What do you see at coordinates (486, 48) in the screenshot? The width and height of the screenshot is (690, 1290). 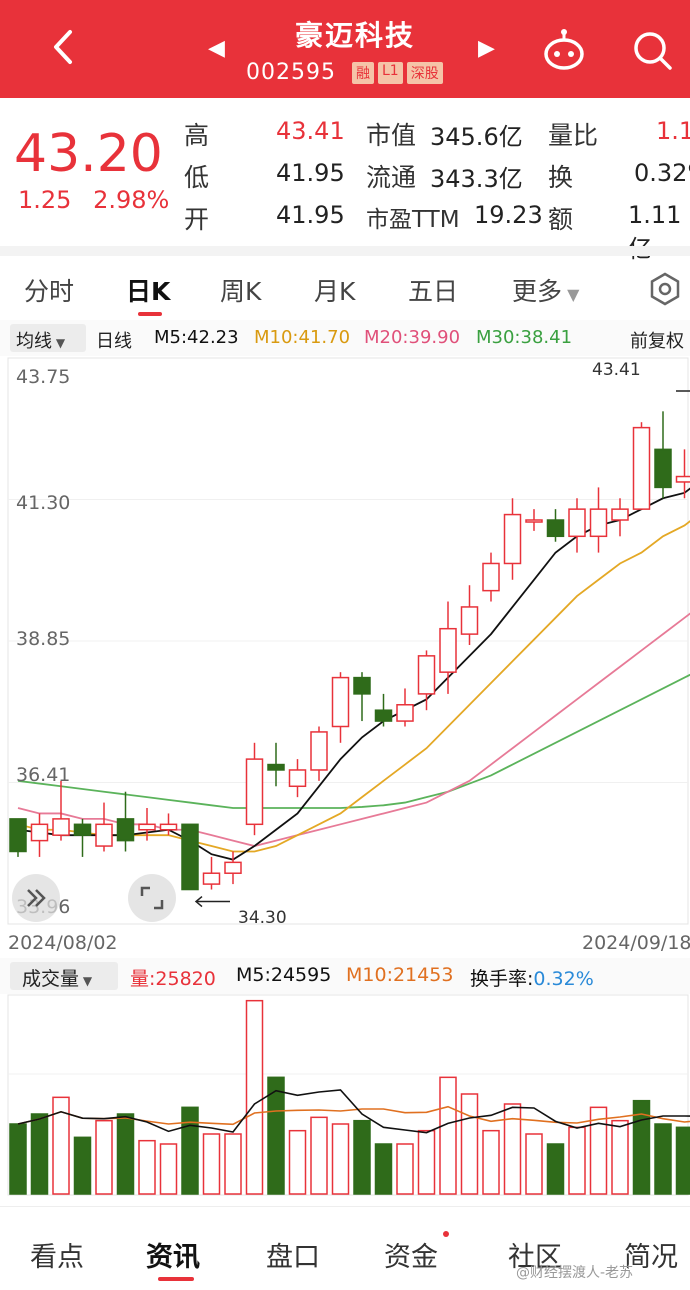 I see `next-stock-icon: ▶` at bounding box center [486, 48].